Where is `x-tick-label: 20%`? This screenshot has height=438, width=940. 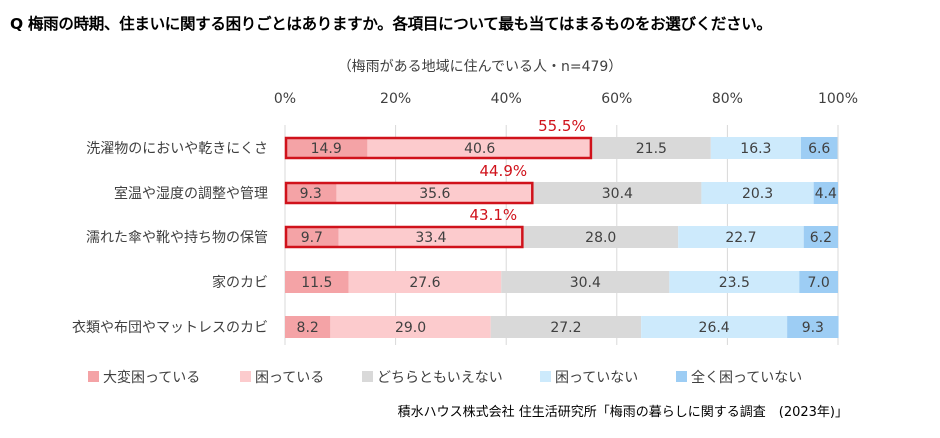
x-tick-label: 20% is located at coordinates (395, 99).